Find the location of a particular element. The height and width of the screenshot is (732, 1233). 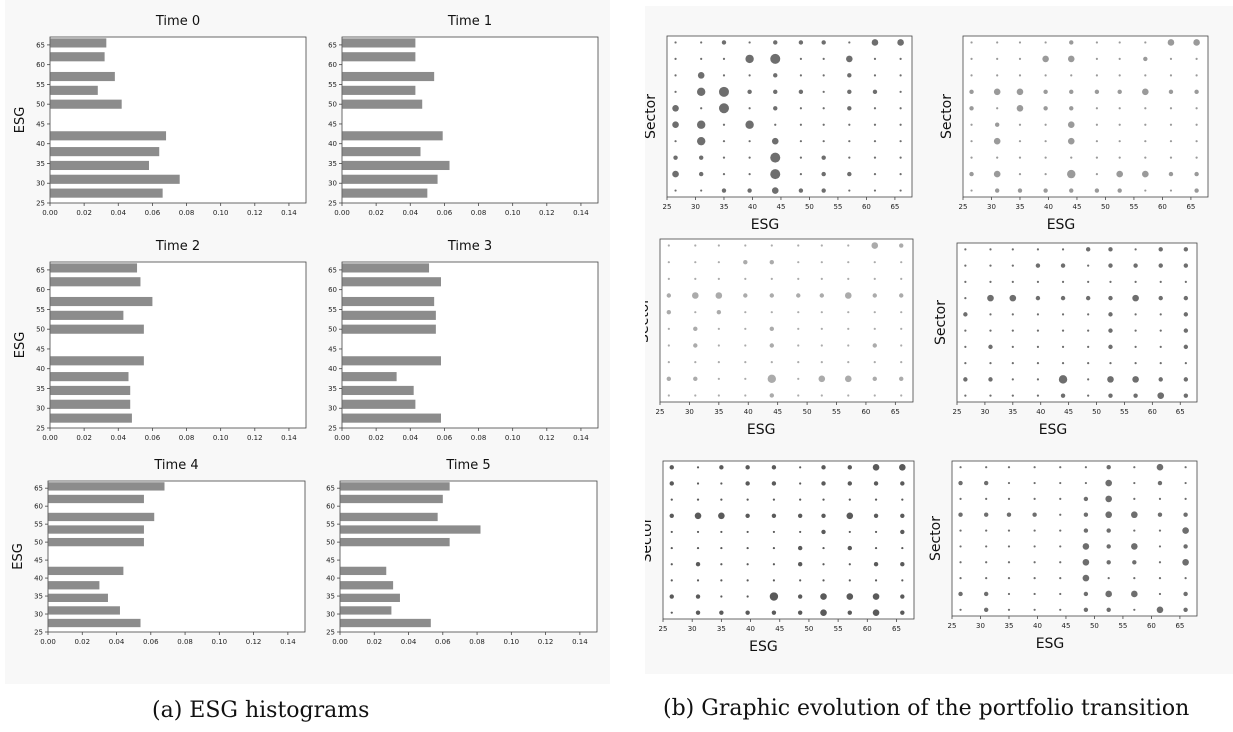

x-tick-label: 30 is located at coordinates (980, 626).